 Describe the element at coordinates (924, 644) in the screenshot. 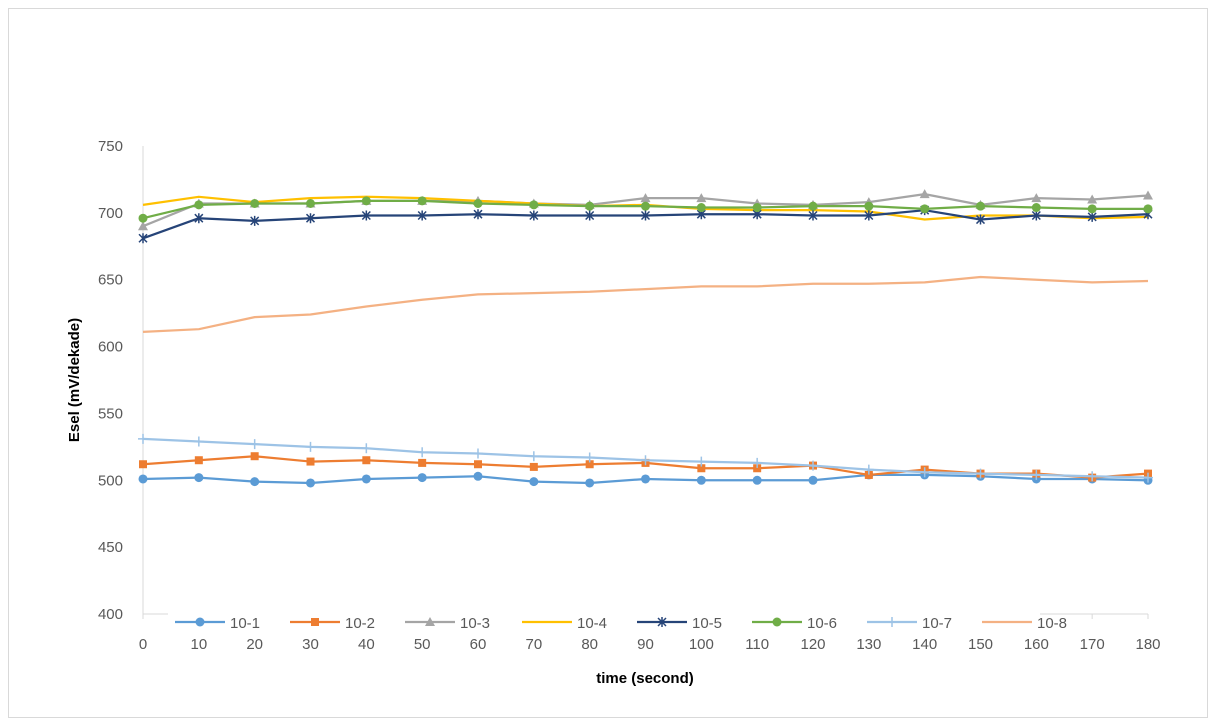

I see `x-tick-label: 140` at that location.